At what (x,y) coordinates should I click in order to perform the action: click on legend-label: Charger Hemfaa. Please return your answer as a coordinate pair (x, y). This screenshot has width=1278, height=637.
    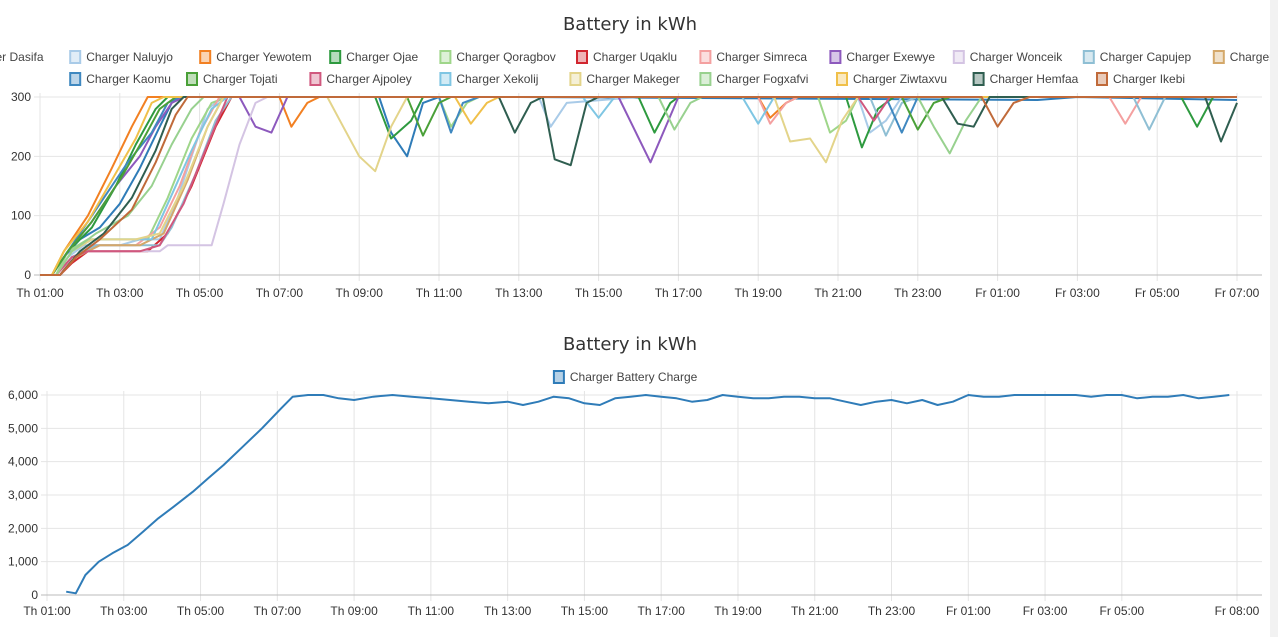
    Looking at the image, I should click on (1034, 79).